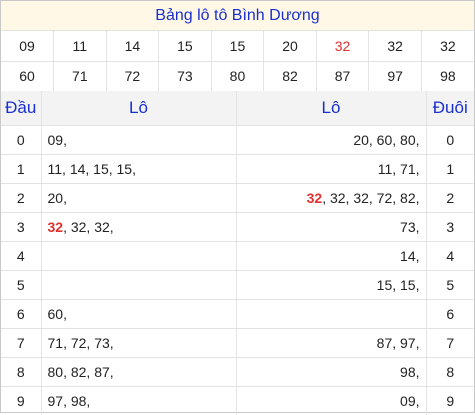 Image resolution: width=475 pixels, height=415 pixels. I want to click on drawn-numbers-row-1: 09 11 14 15 15 20 32 32 32, so click(237, 46).